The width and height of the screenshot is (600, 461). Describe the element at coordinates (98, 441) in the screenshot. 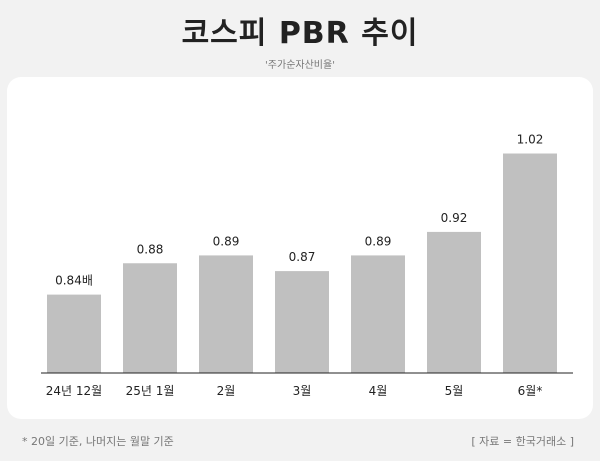

I see `footnote: * 20일 기준, 나머지는 월말 기준` at that location.